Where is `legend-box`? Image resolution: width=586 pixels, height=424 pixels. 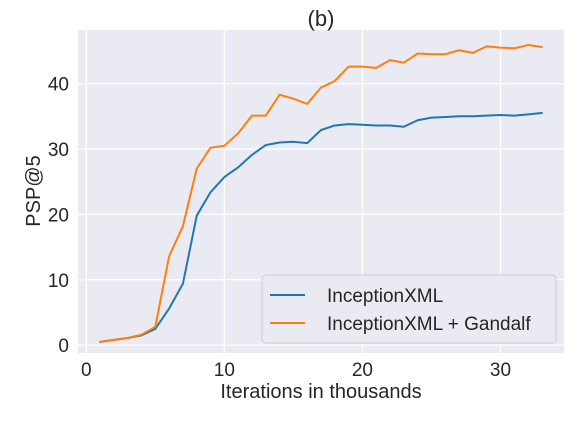
legend-box is located at coordinates (409, 309).